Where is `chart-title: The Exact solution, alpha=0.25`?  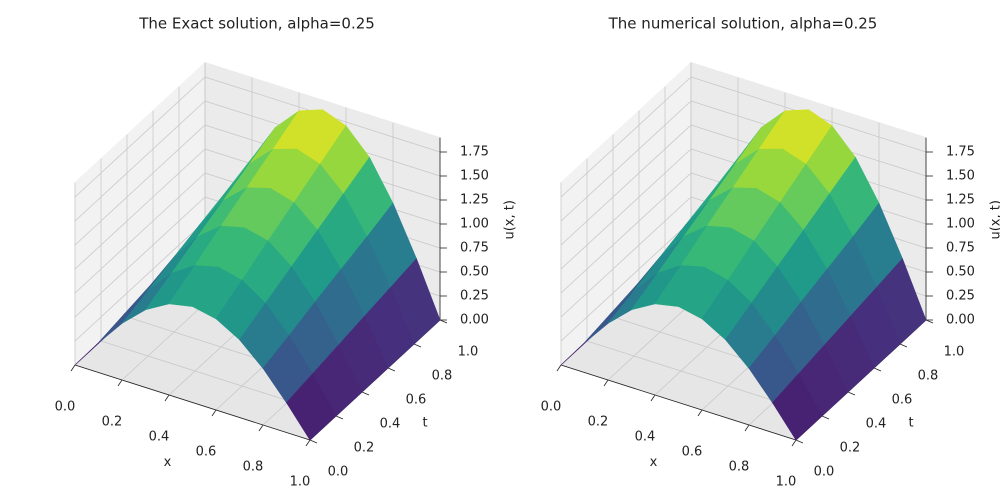
chart-title: The Exact solution, alpha=0.25 is located at coordinates (256, 24).